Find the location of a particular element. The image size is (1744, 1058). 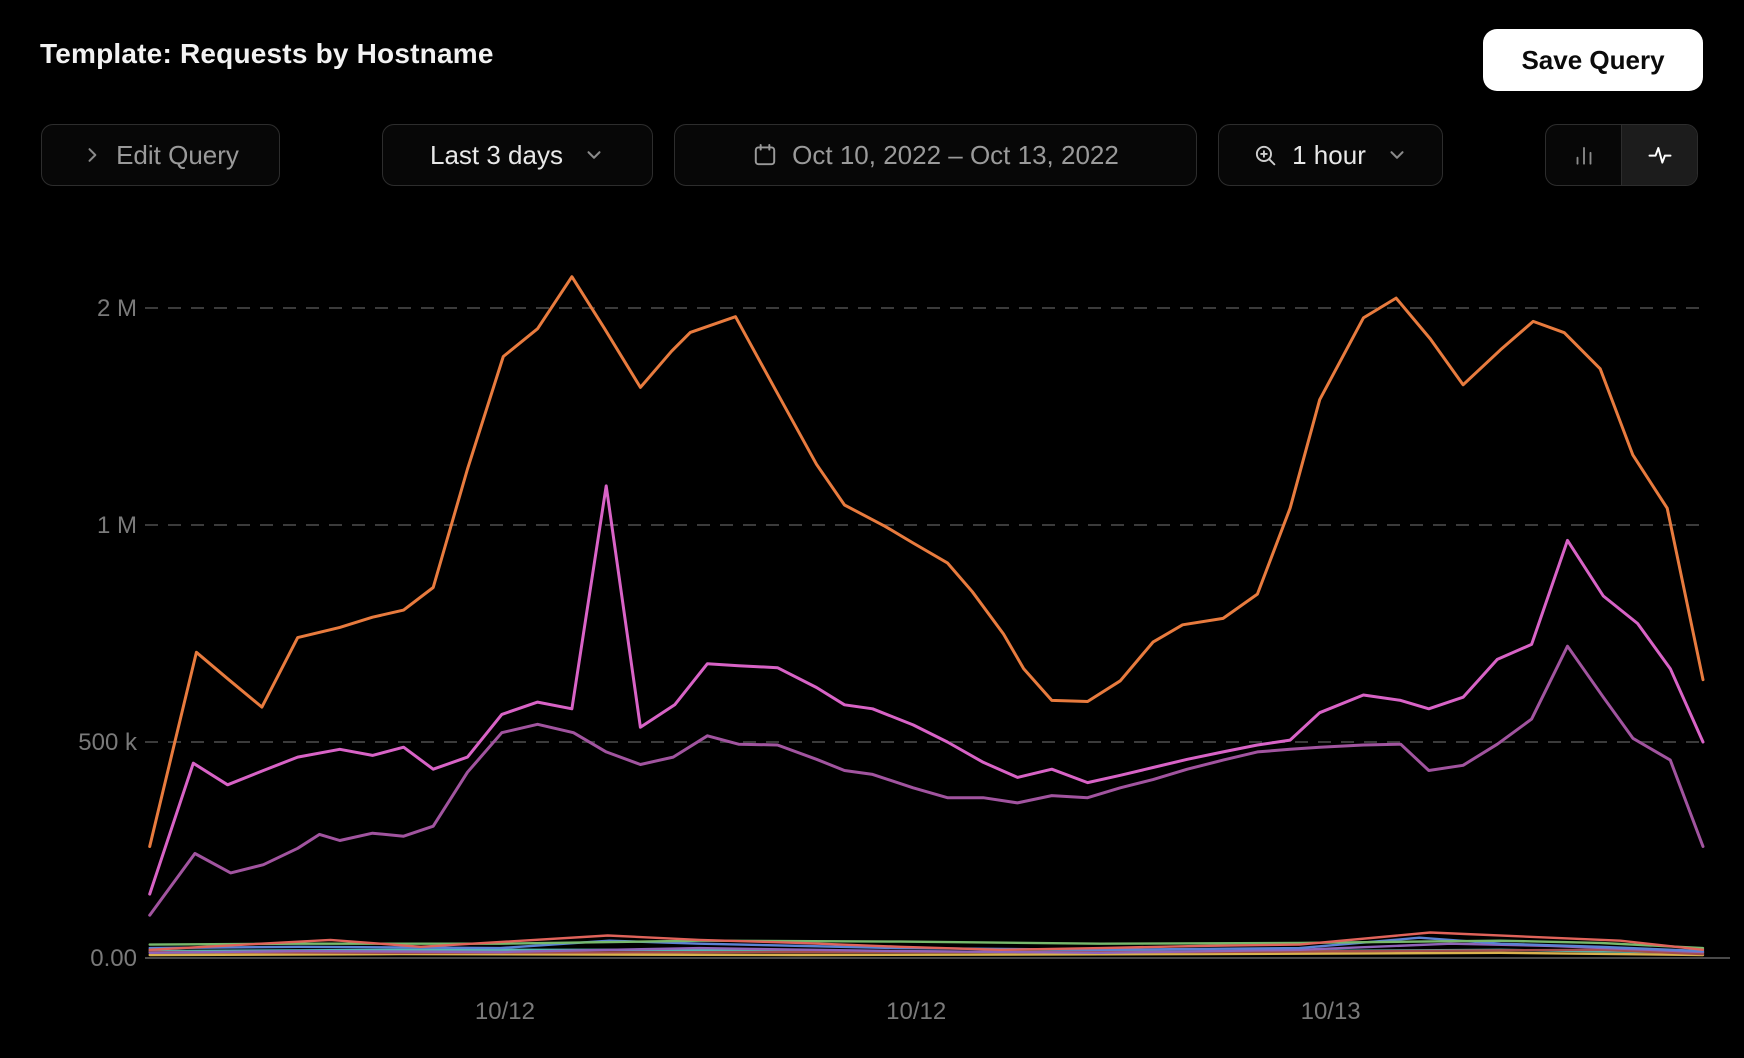

pulse-line-icon is located at coordinates (1660, 155).